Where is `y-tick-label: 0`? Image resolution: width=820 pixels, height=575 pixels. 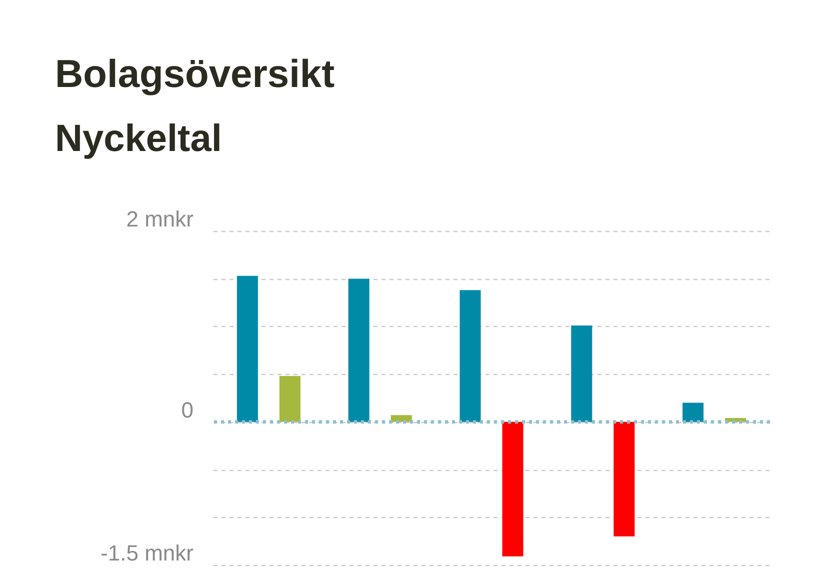 y-tick-label: 0 is located at coordinates (187, 409).